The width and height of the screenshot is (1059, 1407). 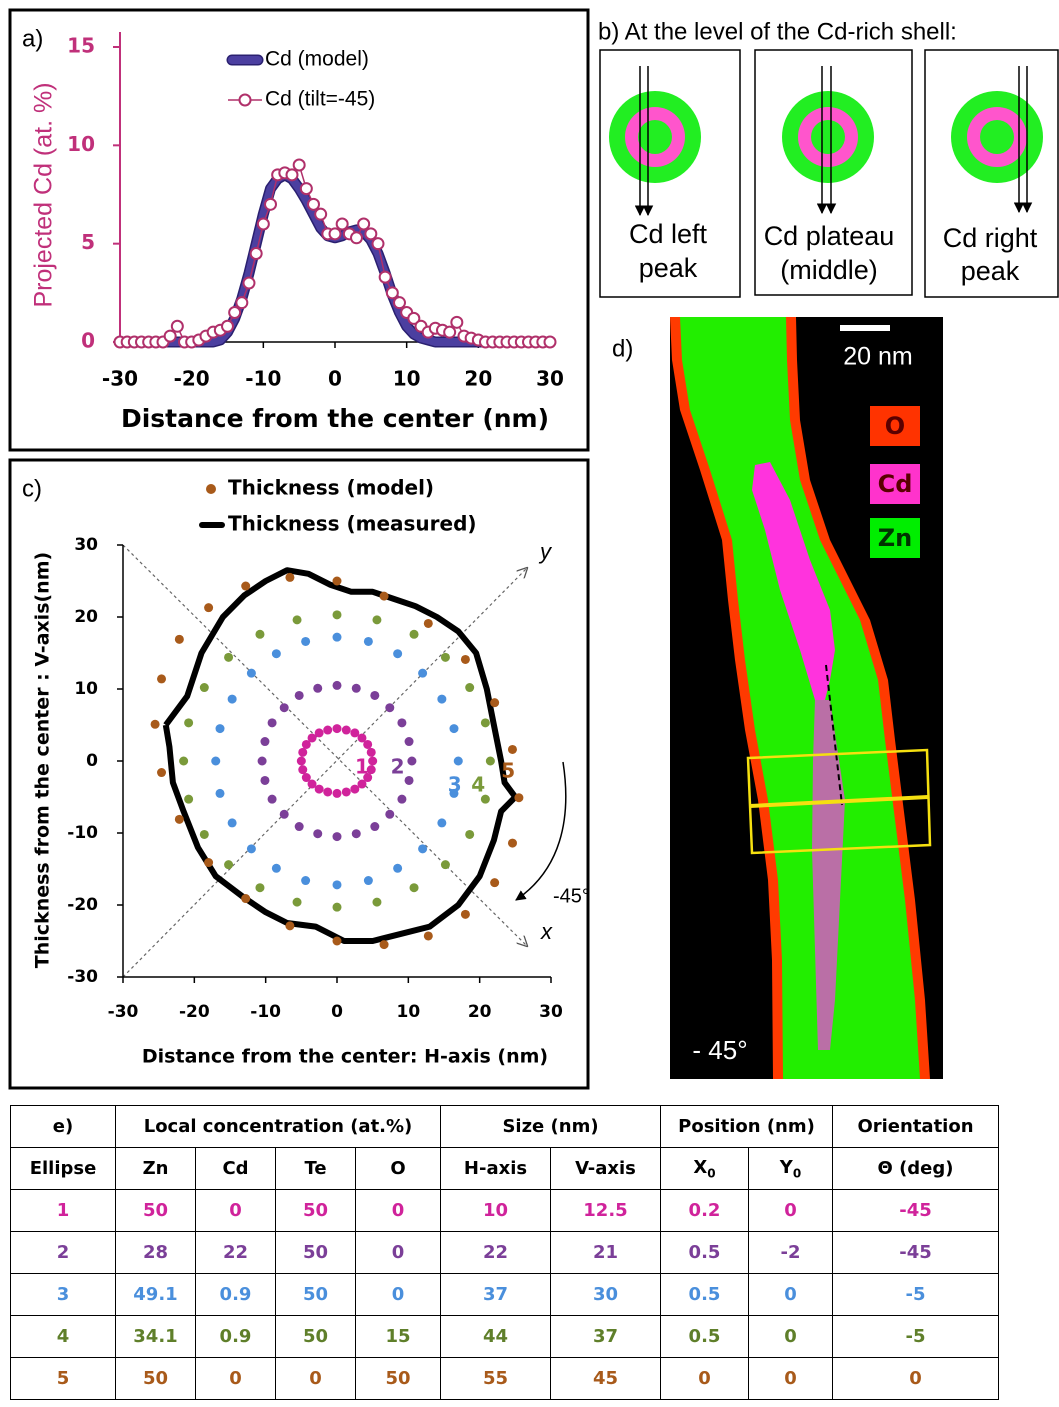 I want to click on profile-box, so click(x=839, y=801).